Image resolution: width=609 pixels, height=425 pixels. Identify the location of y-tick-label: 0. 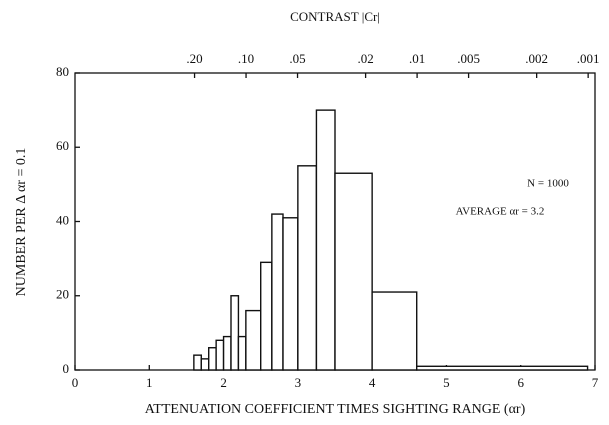
(66, 368).